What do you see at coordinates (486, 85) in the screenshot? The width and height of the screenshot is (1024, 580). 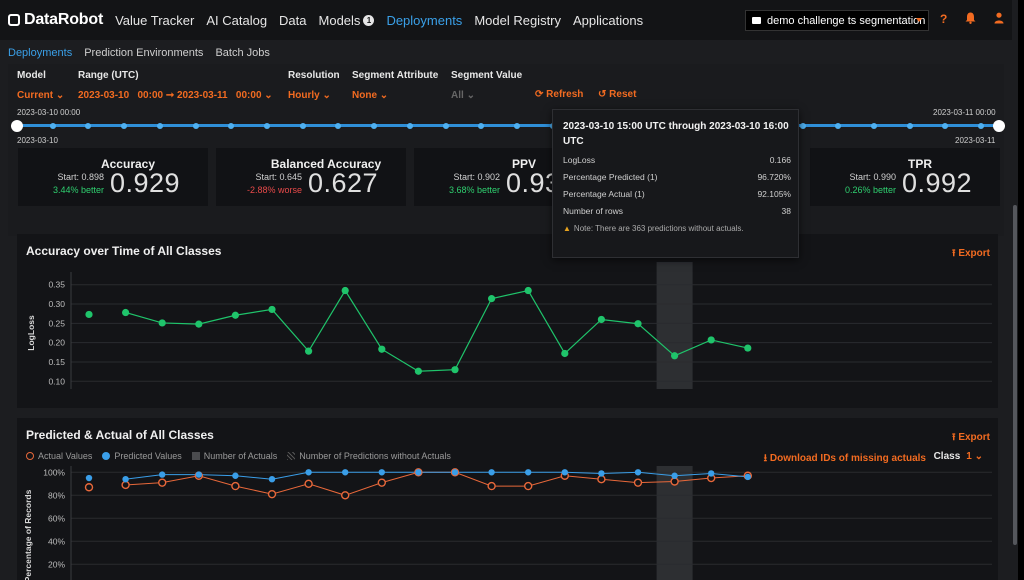 I see `filter-segment-value: Segment Value All ⌄` at bounding box center [486, 85].